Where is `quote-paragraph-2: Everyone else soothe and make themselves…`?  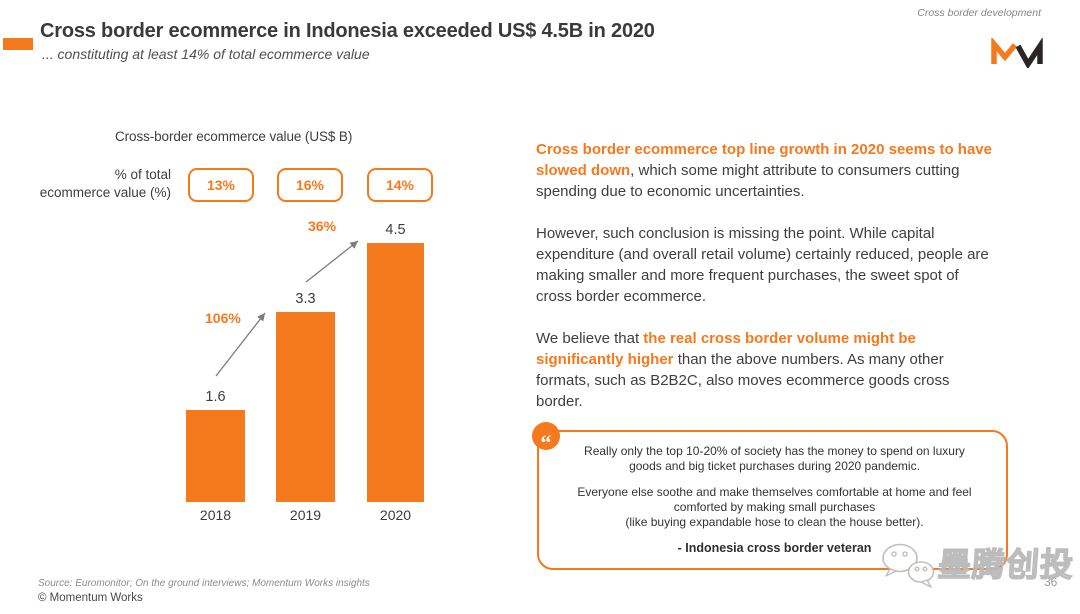 quote-paragraph-2: Everyone else soothe and make themselves… is located at coordinates (774, 499).